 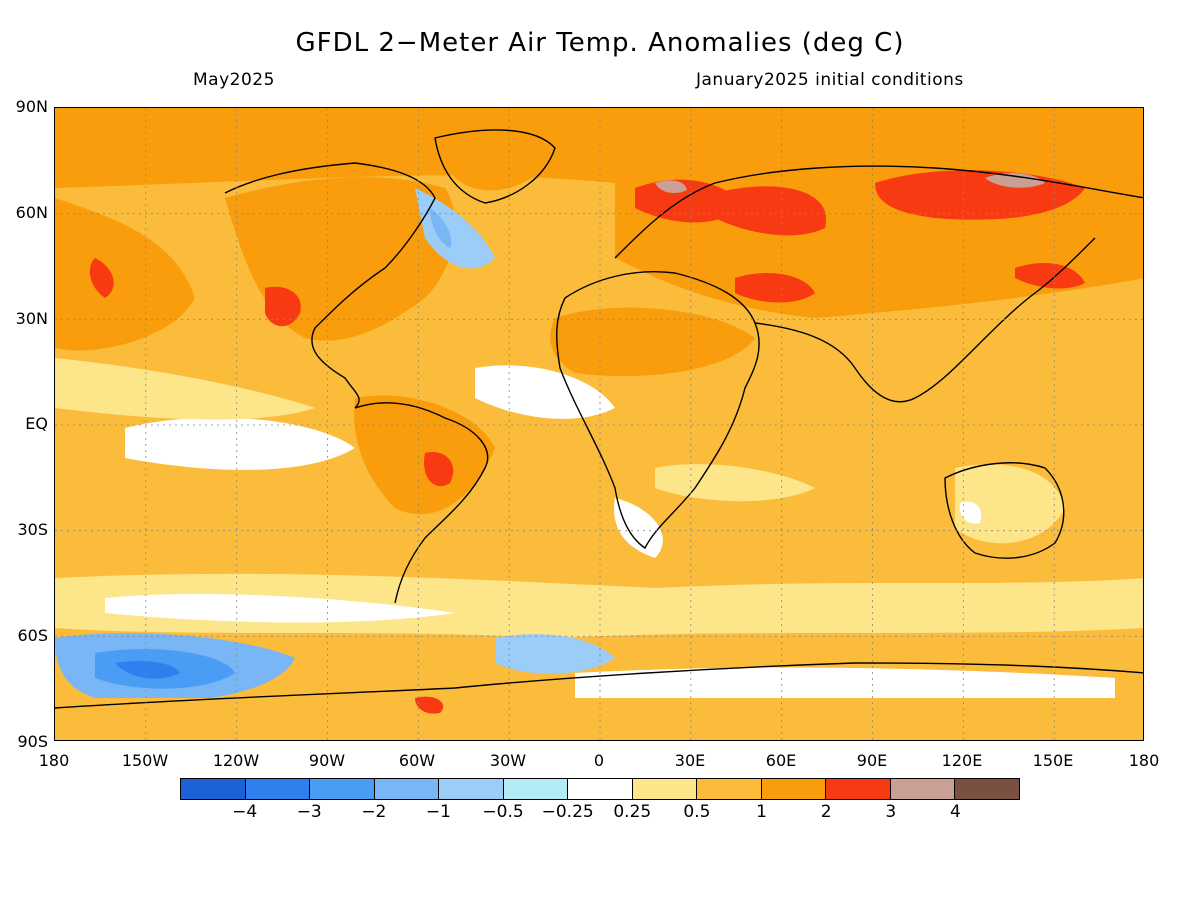 What do you see at coordinates (429, 705) in the screenshot?
I see `antarctic-peninsula-hot` at bounding box center [429, 705].